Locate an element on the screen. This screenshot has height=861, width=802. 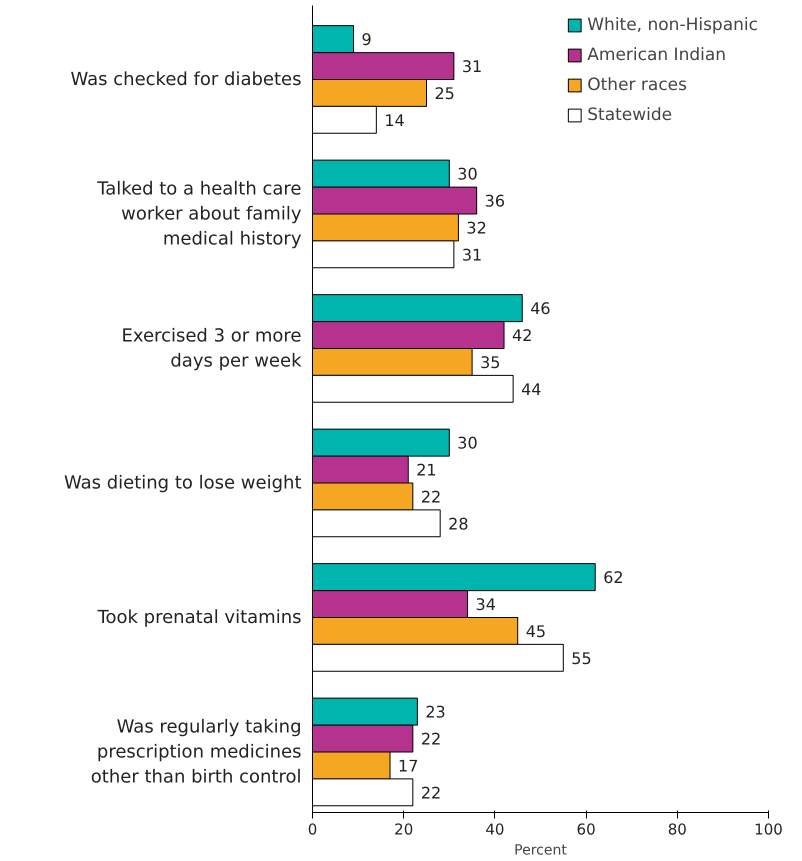
y-tick-label: Was checked for diabetes is located at coordinates (186, 79).